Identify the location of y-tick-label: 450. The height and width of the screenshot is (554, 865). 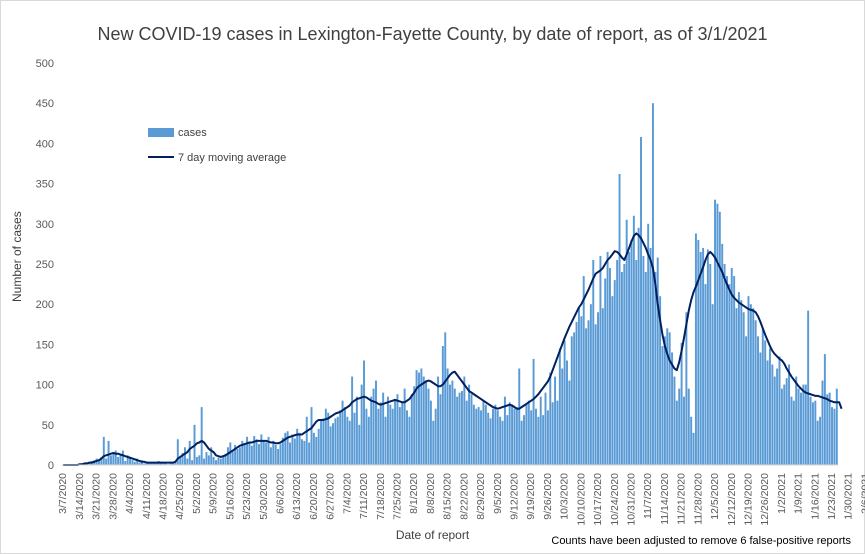
(45, 104).